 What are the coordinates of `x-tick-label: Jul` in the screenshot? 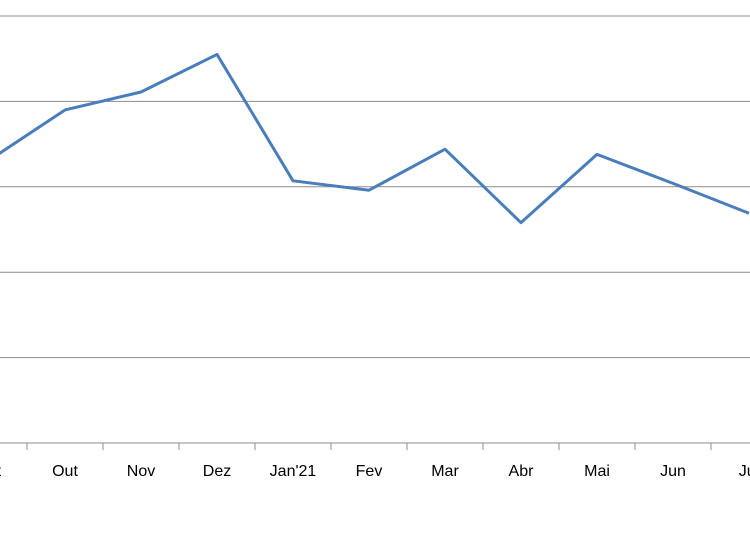 It's located at (744, 471).